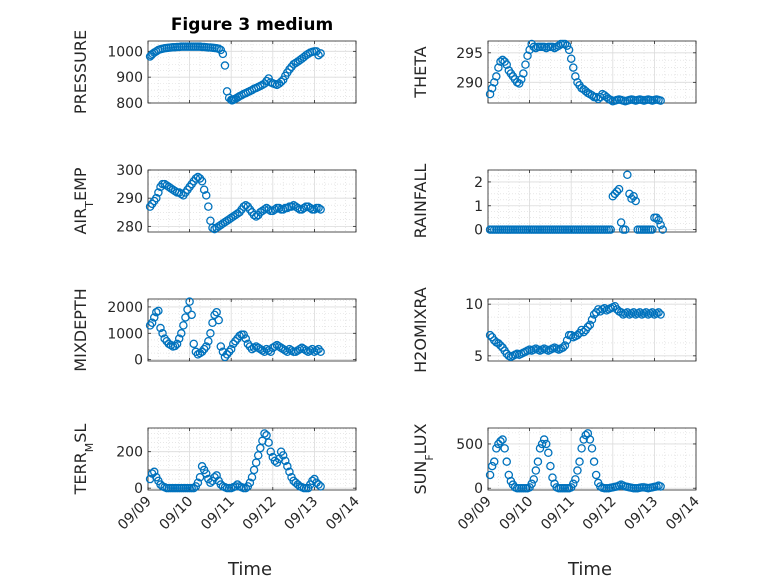  What do you see at coordinates (252, 25) in the screenshot?
I see `figure-title: Figure 3 medium` at bounding box center [252, 25].